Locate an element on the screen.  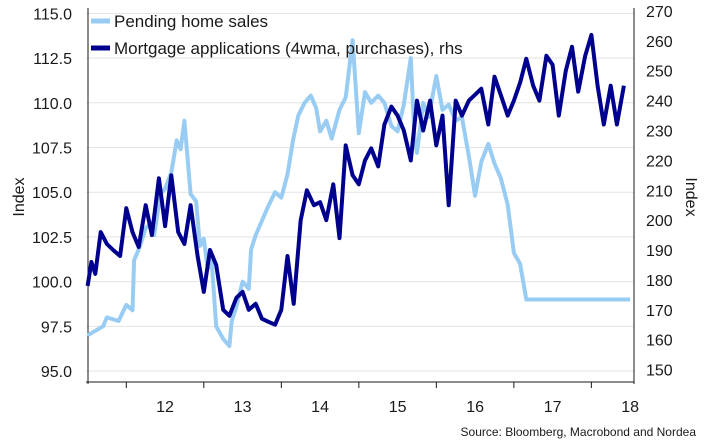
right-tick-label: 230 is located at coordinates (659, 132).